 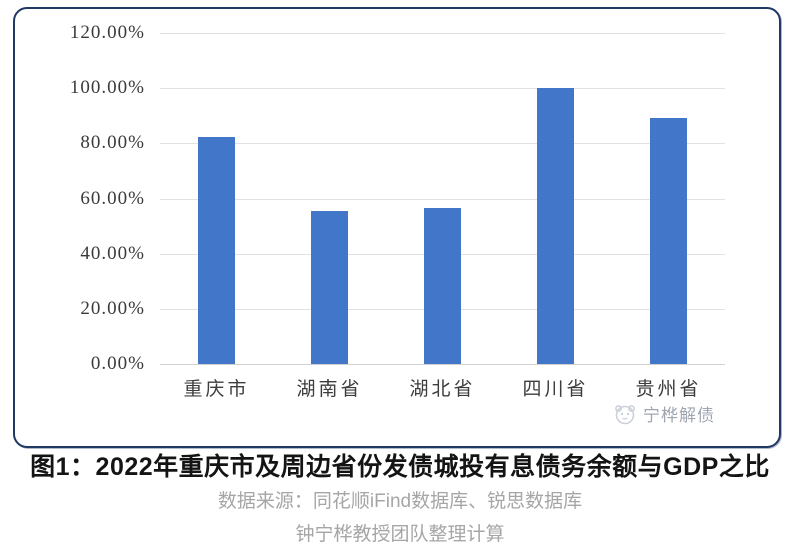 What do you see at coordinates (679, 415) in the screenshot?
I see `watermark-text: 宁桦解债` at bounding box center [679, 415].